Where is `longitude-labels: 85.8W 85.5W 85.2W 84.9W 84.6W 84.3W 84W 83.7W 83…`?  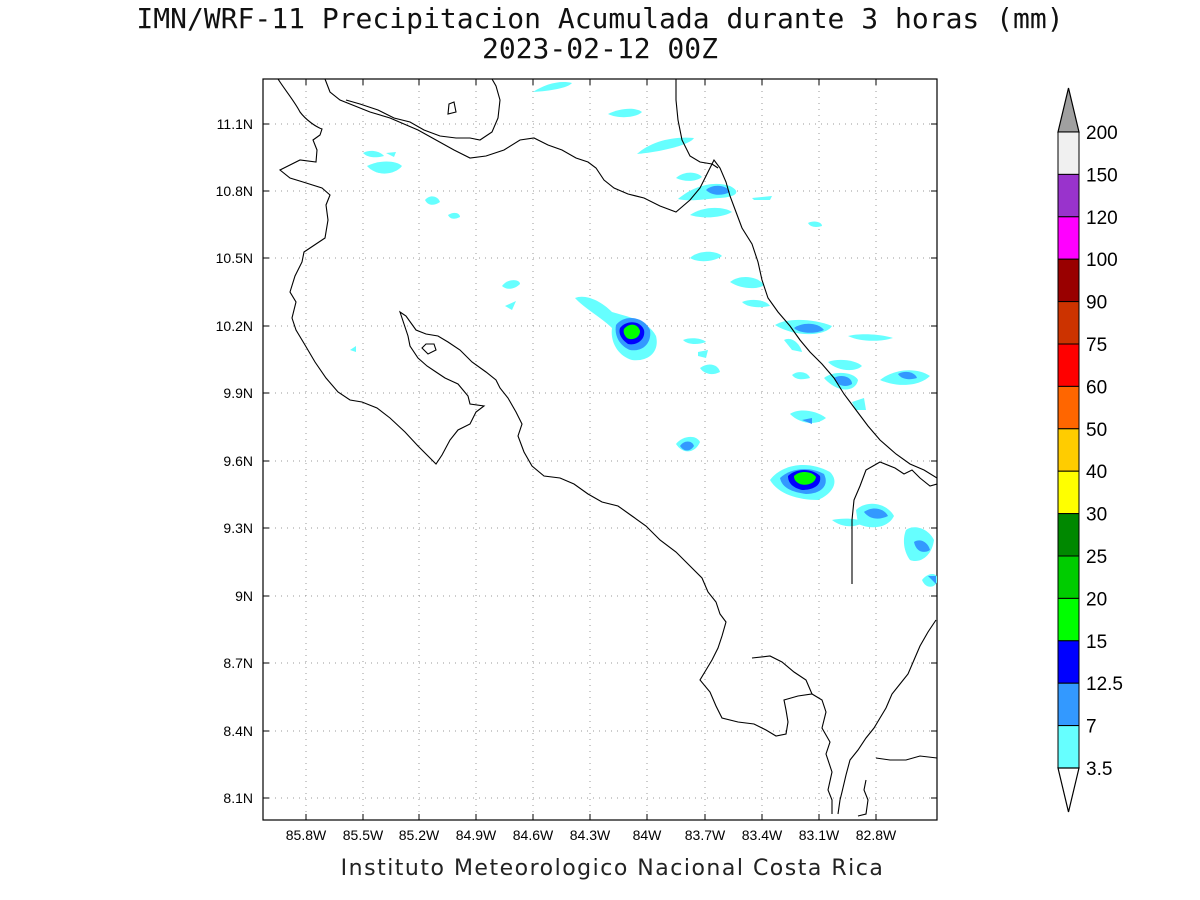 longitude-labels: 85.8W 85.5W 85.2W 84.9W 84.6W 84.3W 84W 83.7W 83… is located at coordinates (591, 835).